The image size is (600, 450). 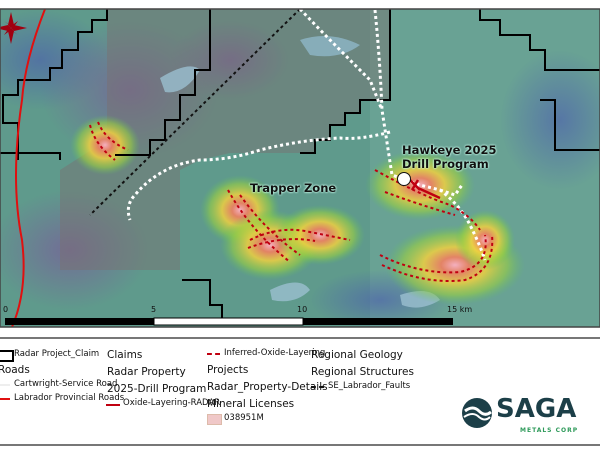 What do you see at coordinates (302, 309) in the screenshot?
I see `scale-tick-10: 10` at bounding box center [302, 309].